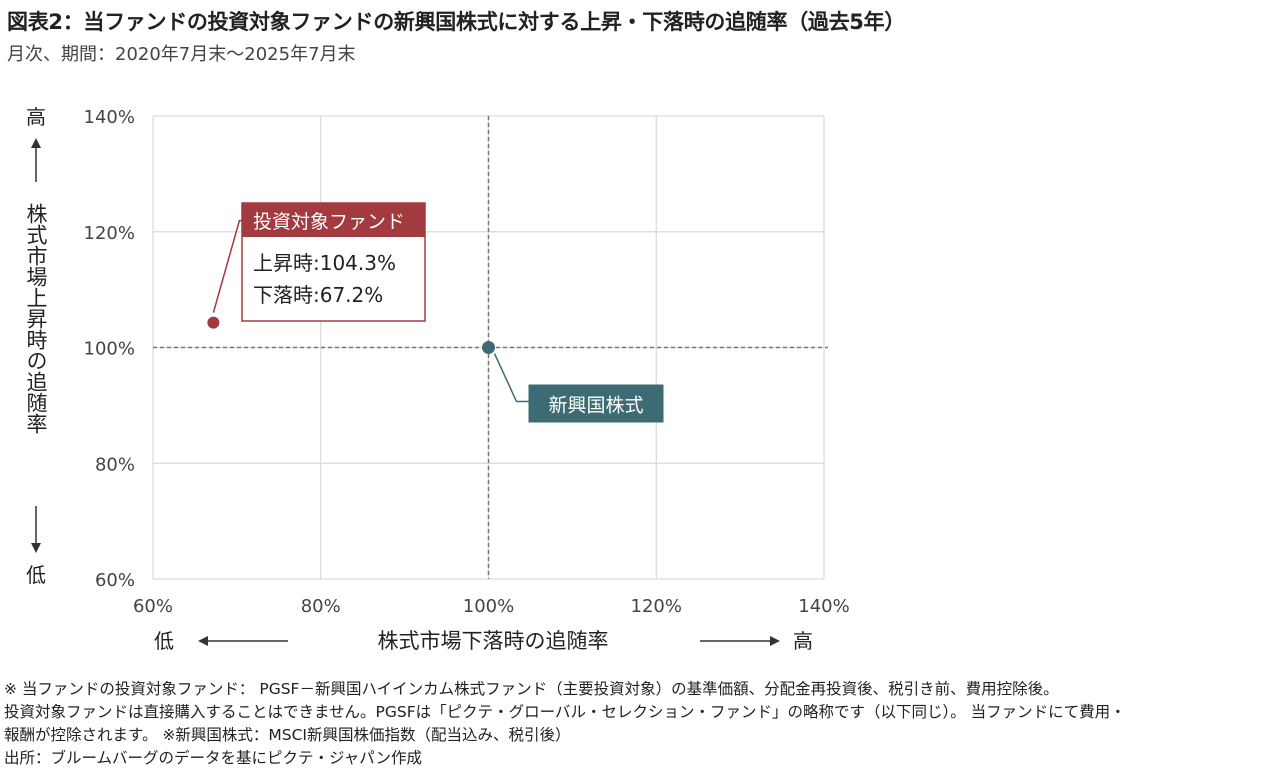 This screenshot has width=1287, height=778. Describe the element at coordinates (213, 758) in the screenshot. I see `footnote-line: 出所：ブルームバーグのデータを基にピクテ・ジャパン作成` at that location.